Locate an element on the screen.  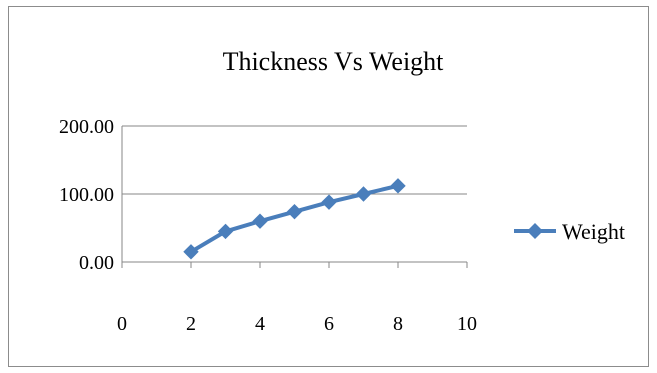
y-tick-label: 200.00 is located at coordinates (86, 127).